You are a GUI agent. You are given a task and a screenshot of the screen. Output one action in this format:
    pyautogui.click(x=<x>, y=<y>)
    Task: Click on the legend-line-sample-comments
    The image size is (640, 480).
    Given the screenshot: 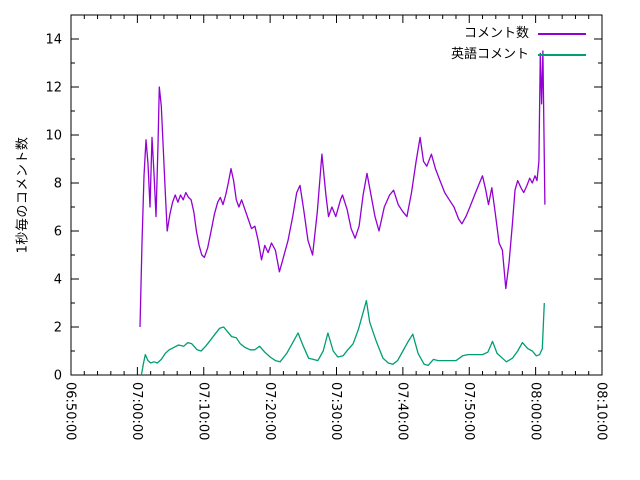 What is the action you would take?
    pyautogui.click(x=562, y=33)
    